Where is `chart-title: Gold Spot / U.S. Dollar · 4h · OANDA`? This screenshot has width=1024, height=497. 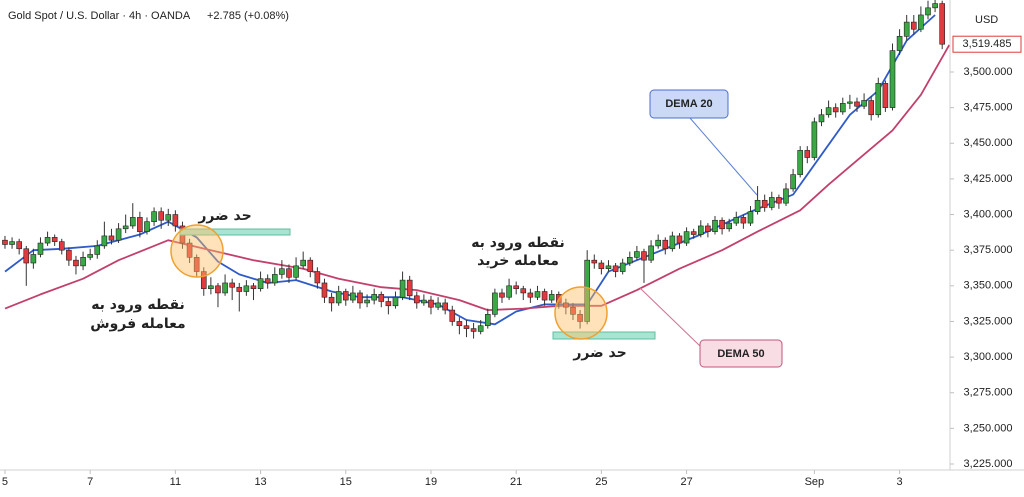
chart-title: Gold Spot / U.S. Dollar · 4h · OANDA is located at coordinates (99, 16).